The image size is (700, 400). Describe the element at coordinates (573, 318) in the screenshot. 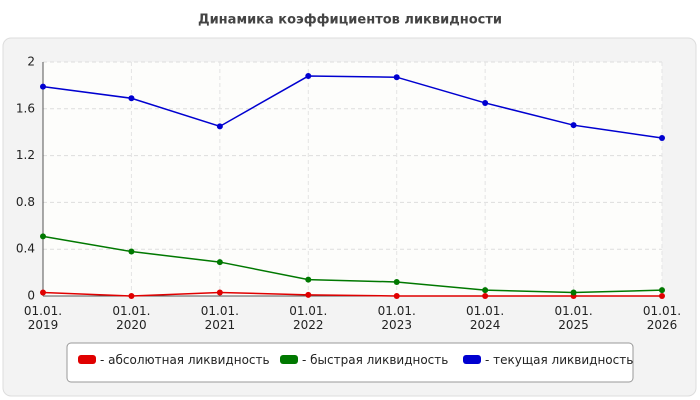

I see `x-tick-label: 01.01. 2025` at that location.